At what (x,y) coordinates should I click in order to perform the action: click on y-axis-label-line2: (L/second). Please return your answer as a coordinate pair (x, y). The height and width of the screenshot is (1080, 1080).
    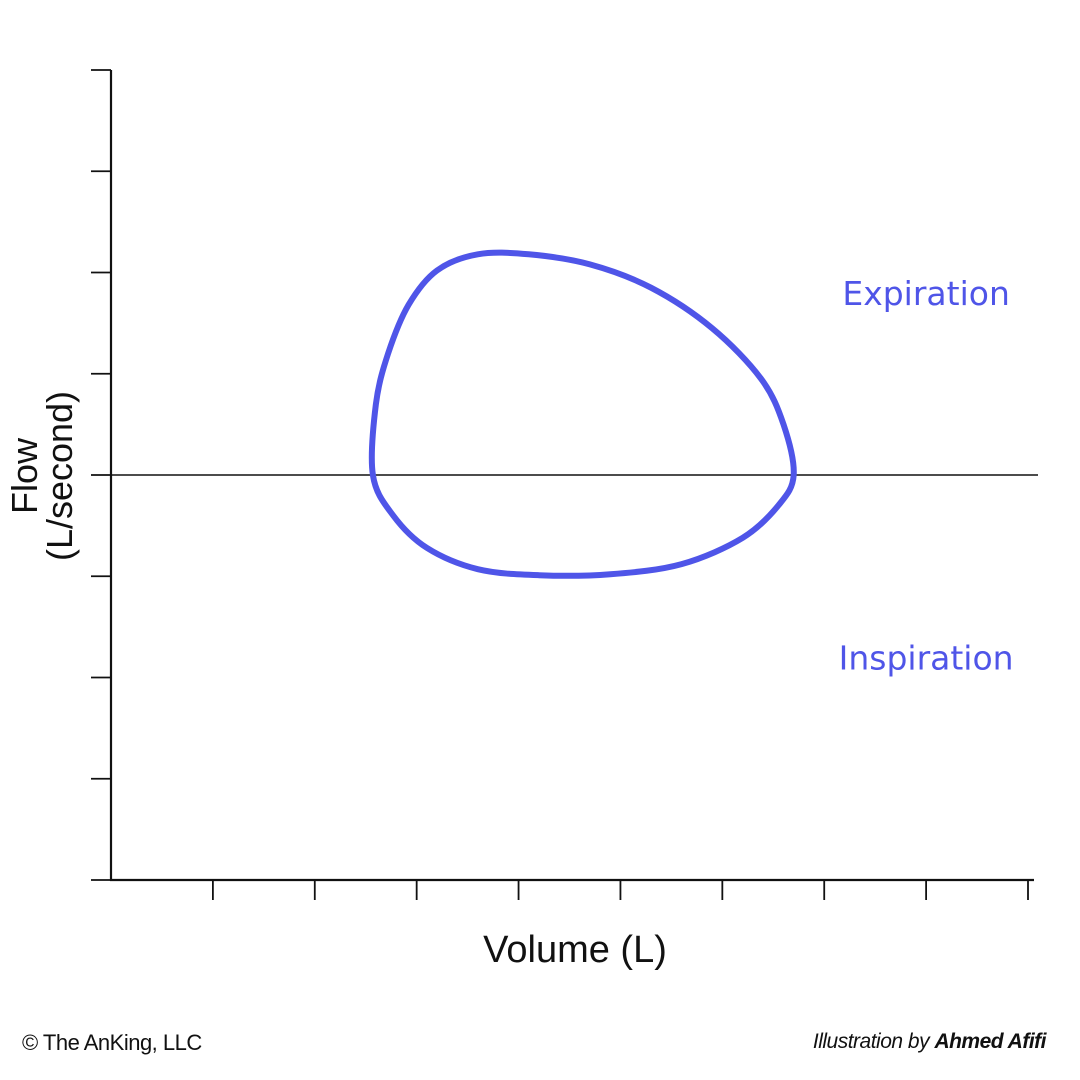
    Looking at the image, I should click on (59, 476).